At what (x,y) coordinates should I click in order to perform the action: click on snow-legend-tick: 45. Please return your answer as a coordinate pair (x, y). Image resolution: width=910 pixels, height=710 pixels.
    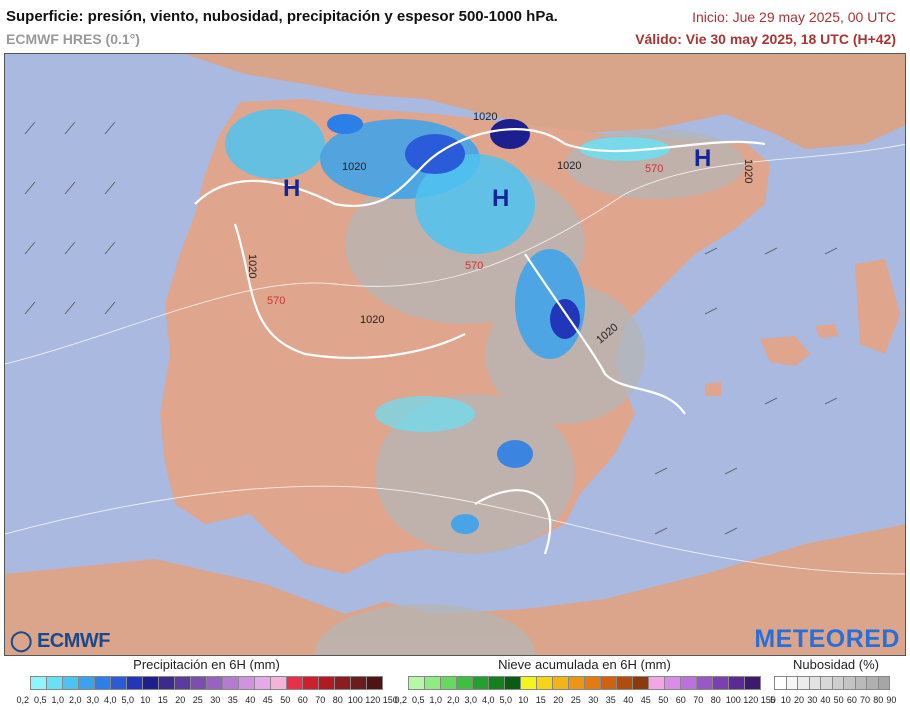
    Looking at the image, I should click on (645, 700).